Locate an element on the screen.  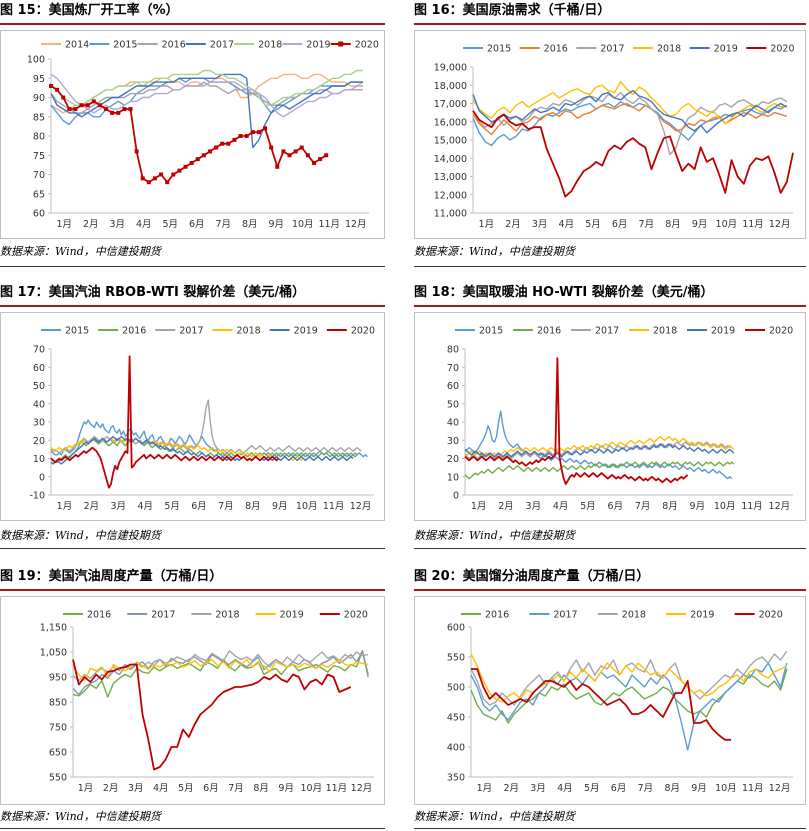
y-tick-label: 1,050 is located at coordinates (53, 653).